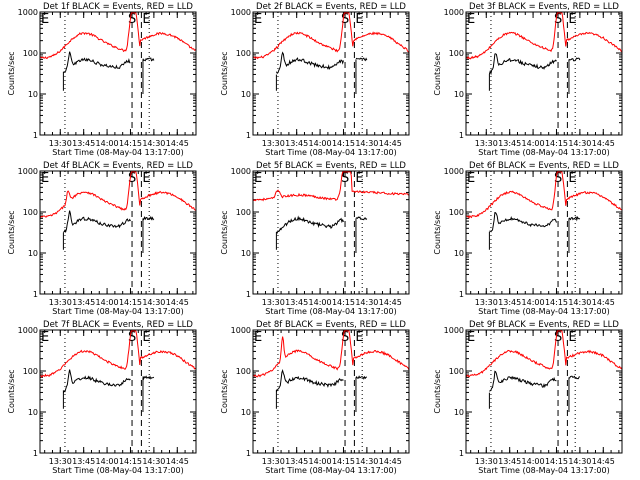 This screenshot has height=480, width=640. What do you see at coordinates (544, 166) in the screenshot?
I see `panel-title: Det 6f BLACK = Events, RED = LLD` at bounding box center [544, 166].